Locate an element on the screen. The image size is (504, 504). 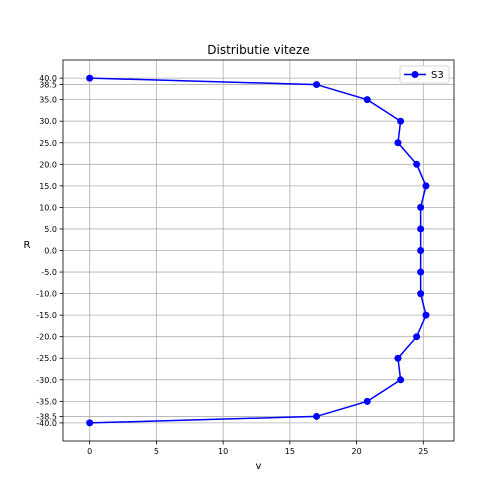
x-tick-label: 25 is located at coordinates (423, 451).